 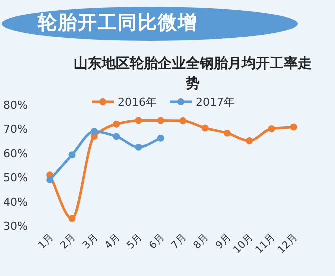 I want to click on y-tick-label: 40%, so click(x=16, y=202).